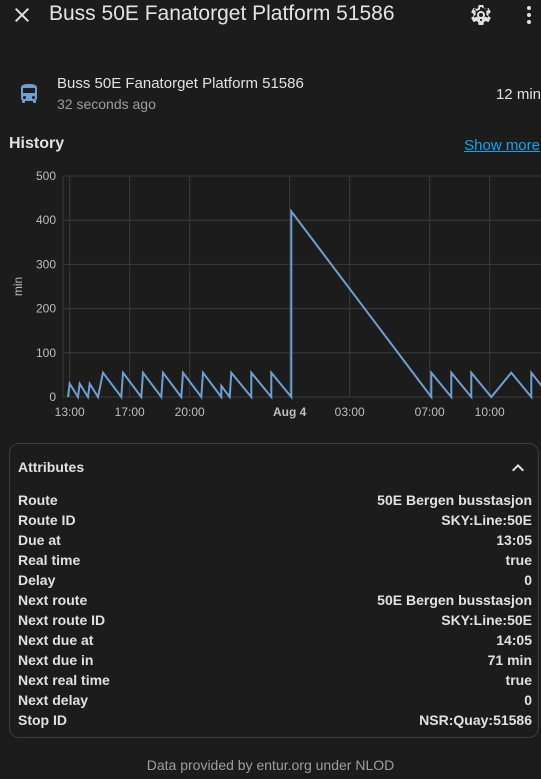 The height and width of the screenshot is (779, 541). I want to click on attribute-row: Next due in 71 min, so click(275, 660).